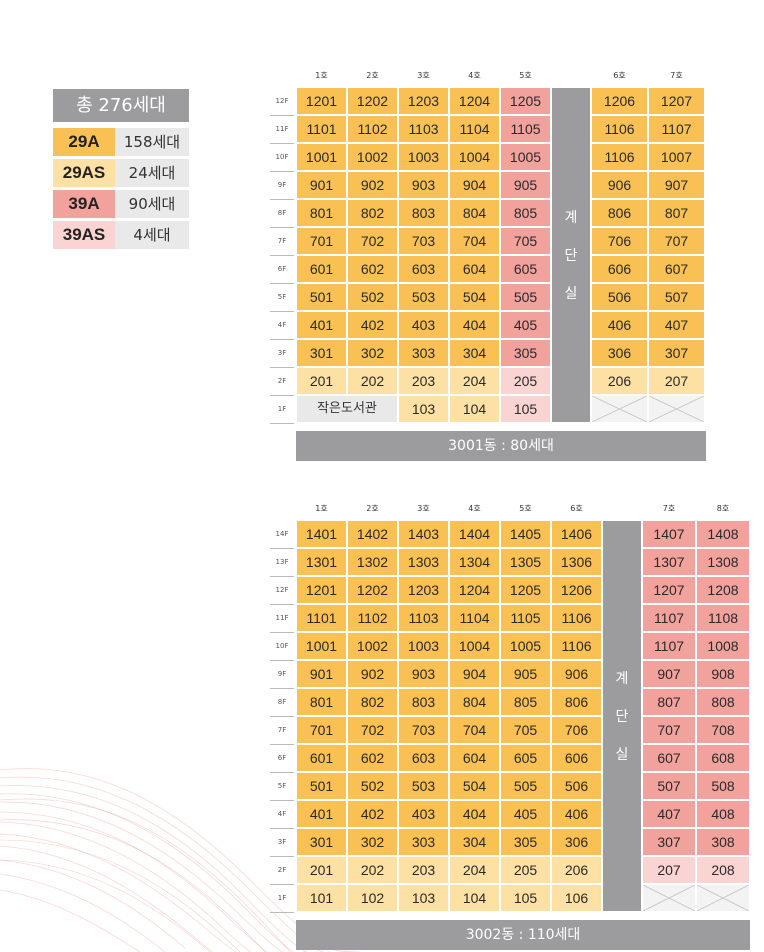 The width and height of the screenshot is (764, 952). What do you see at coordinates (525, 129) in the screenshot?
I see `unit-cell: 1105` at bounding box center [525, 129].